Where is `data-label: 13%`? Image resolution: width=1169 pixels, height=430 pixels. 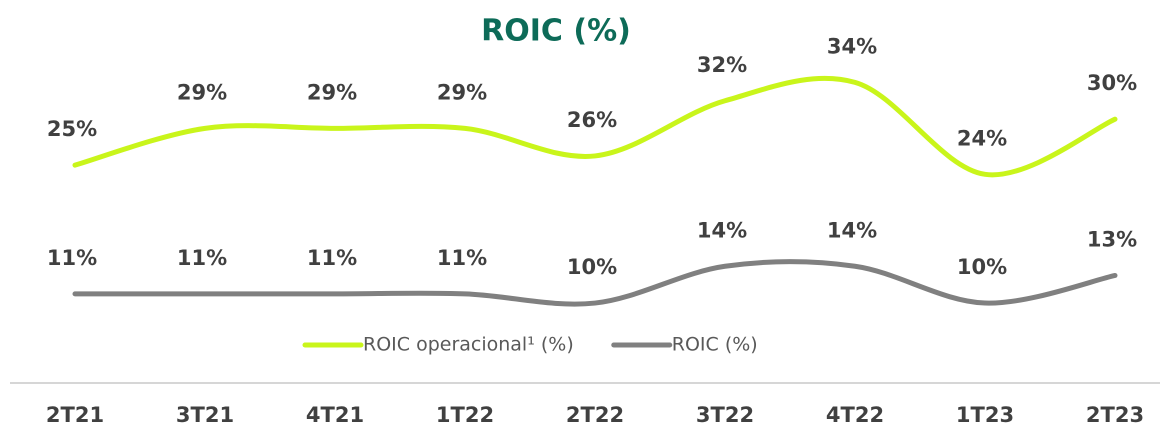 data-label: 13% is located at coordinates (1112, 239).